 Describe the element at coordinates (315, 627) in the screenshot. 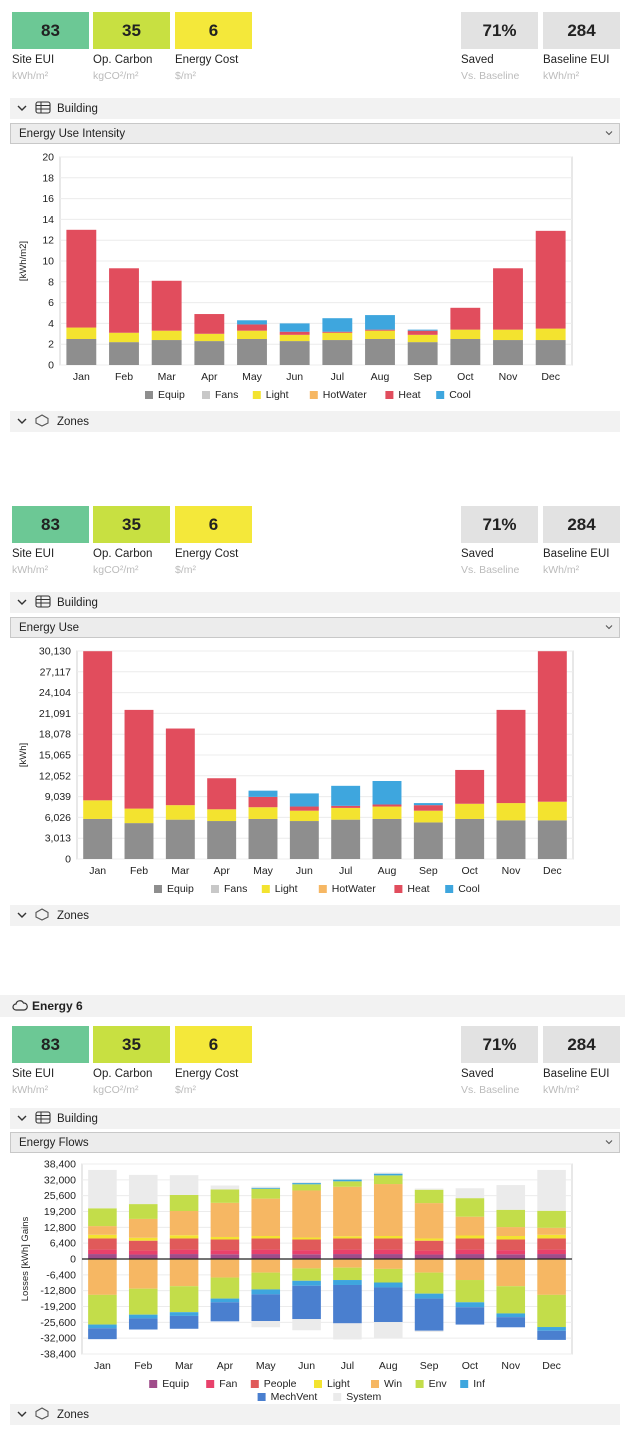

I see `chart-type-dropdown: Energy Use` at that location.